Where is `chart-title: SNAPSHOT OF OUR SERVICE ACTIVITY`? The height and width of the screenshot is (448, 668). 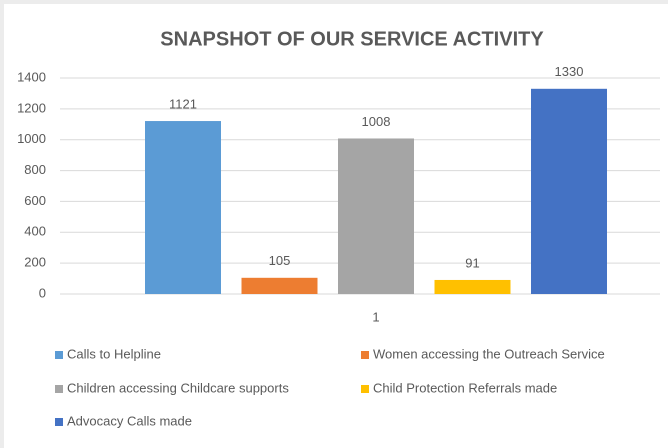
chart-title: SNAPSHOT OF OUR SERVICE ACTIVITY is located at coordinates (352, 39).